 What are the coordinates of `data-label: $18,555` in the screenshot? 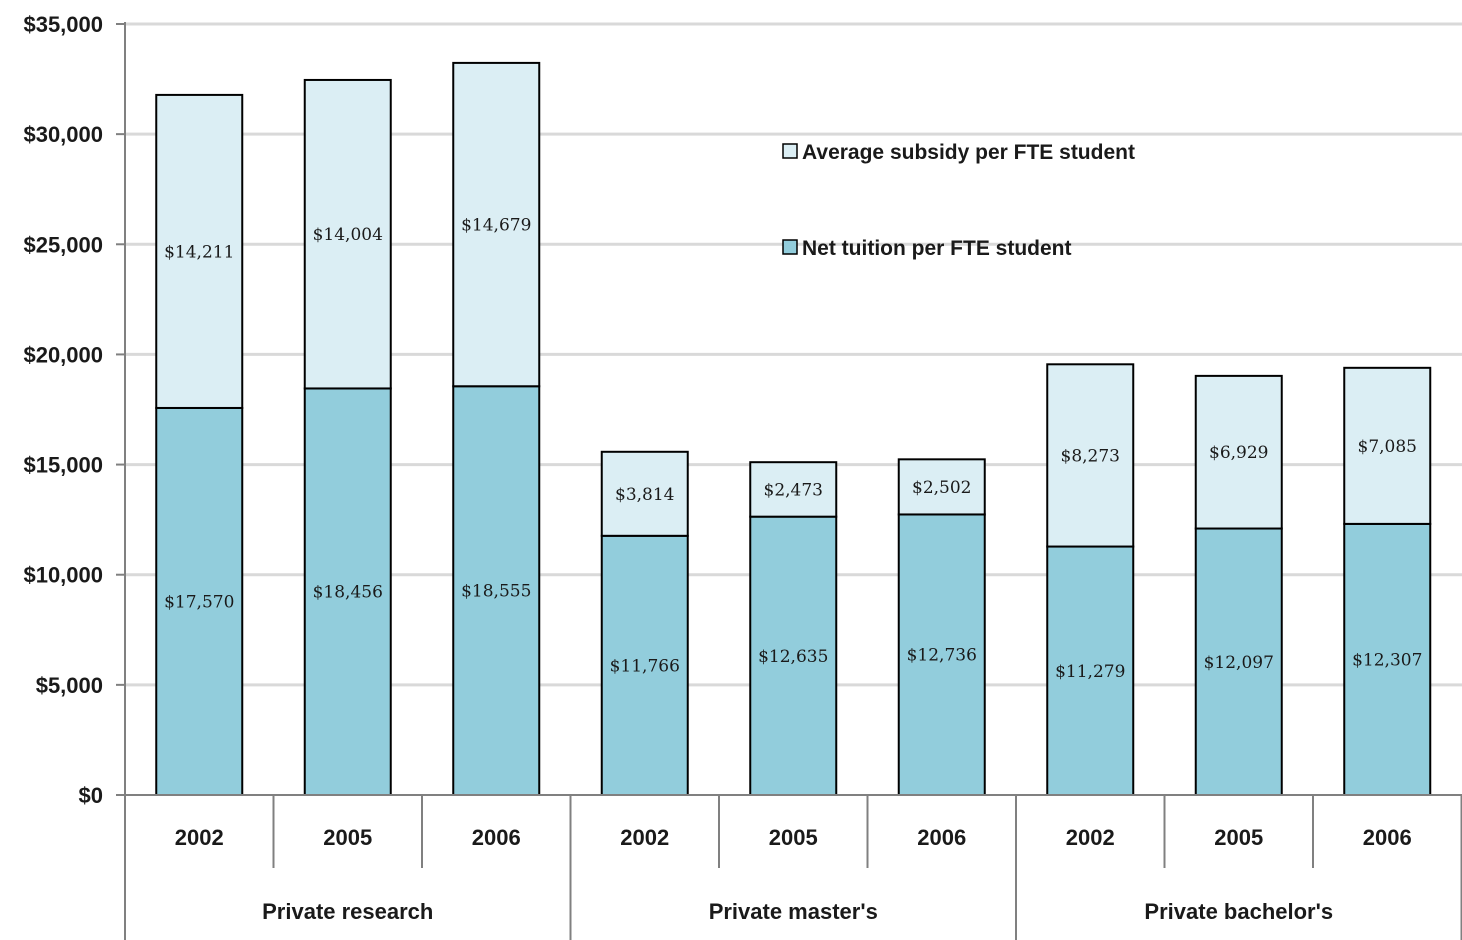 It's located at (496, 592).